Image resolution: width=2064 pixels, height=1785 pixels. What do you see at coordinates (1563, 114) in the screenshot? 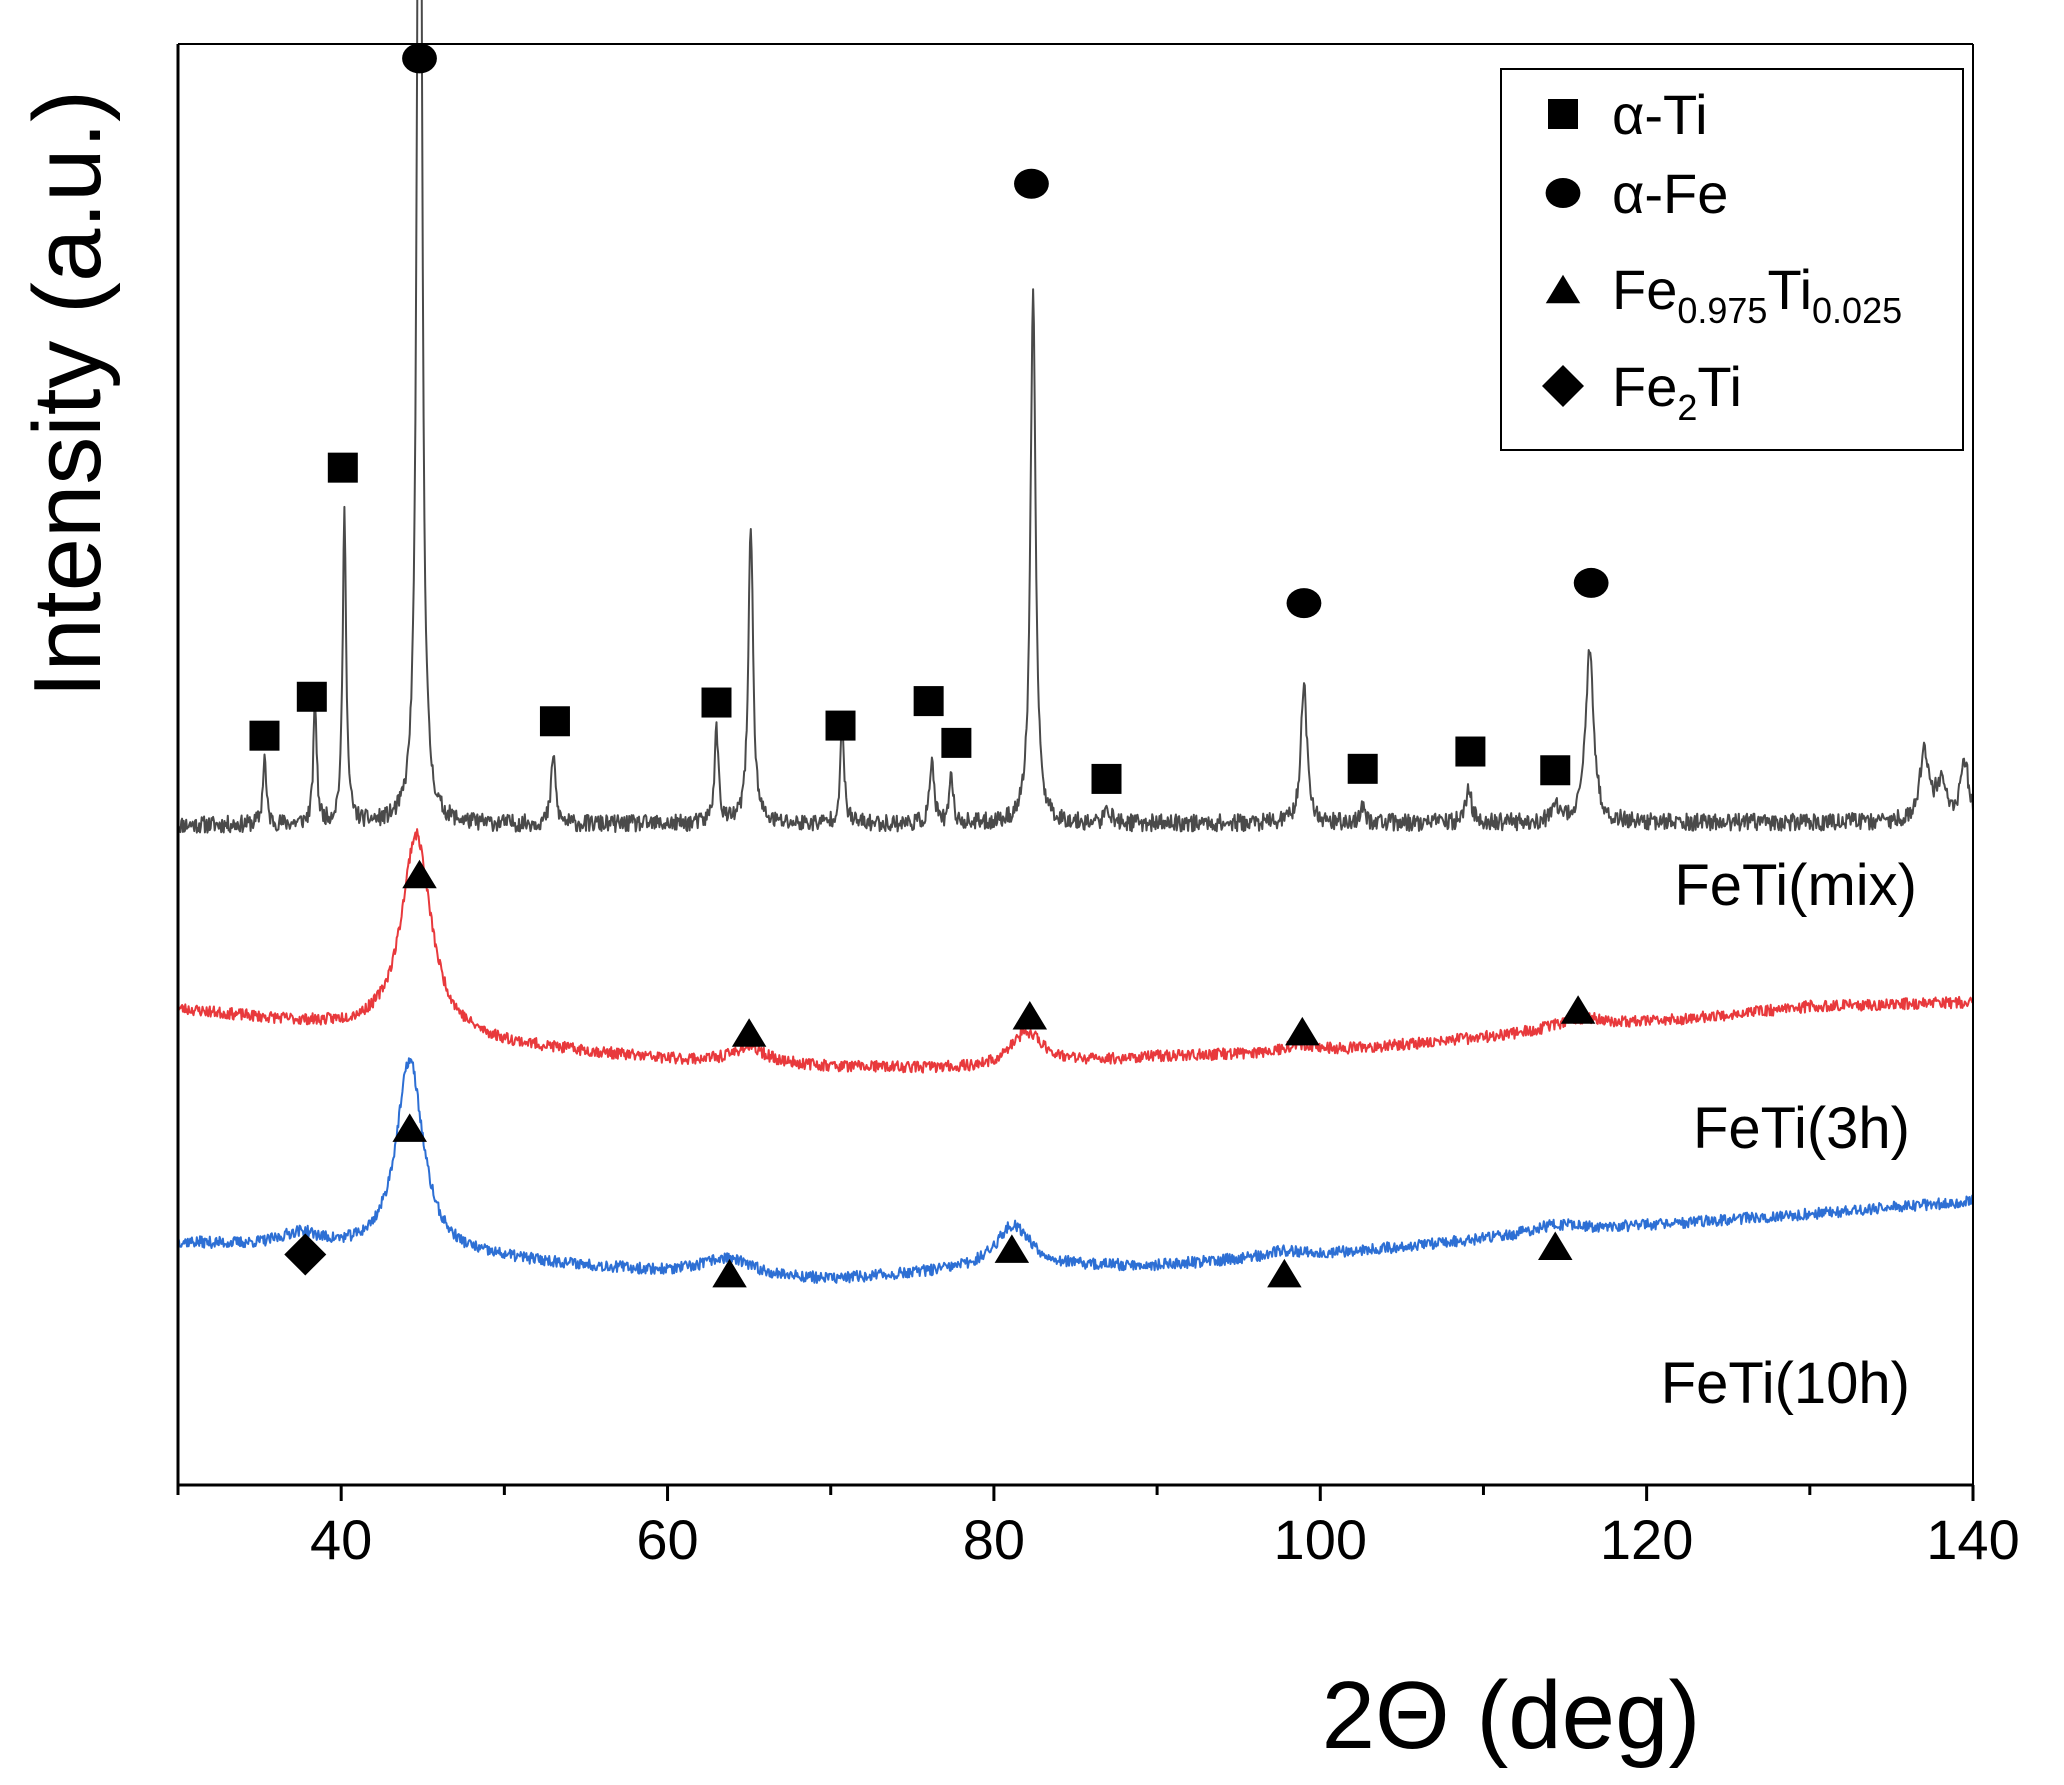
I see `legend-marker-square` at bounding box center [1563, 114].